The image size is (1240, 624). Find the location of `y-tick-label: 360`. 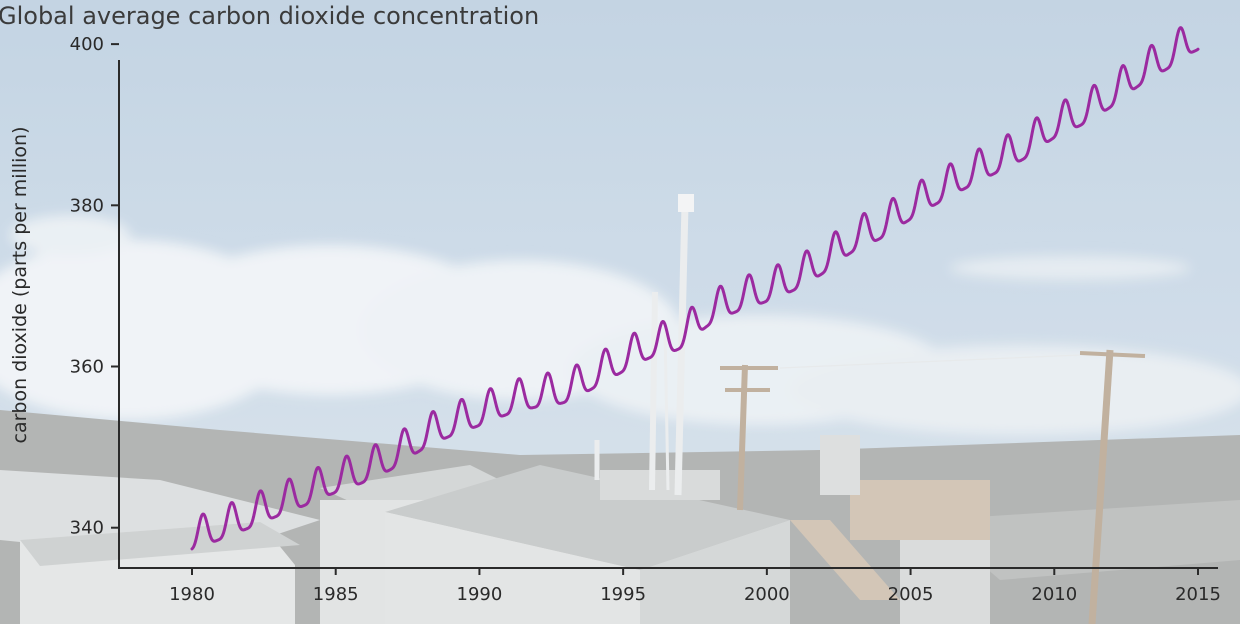

y-tick-label: 360 is located at coordinates (87, 367).